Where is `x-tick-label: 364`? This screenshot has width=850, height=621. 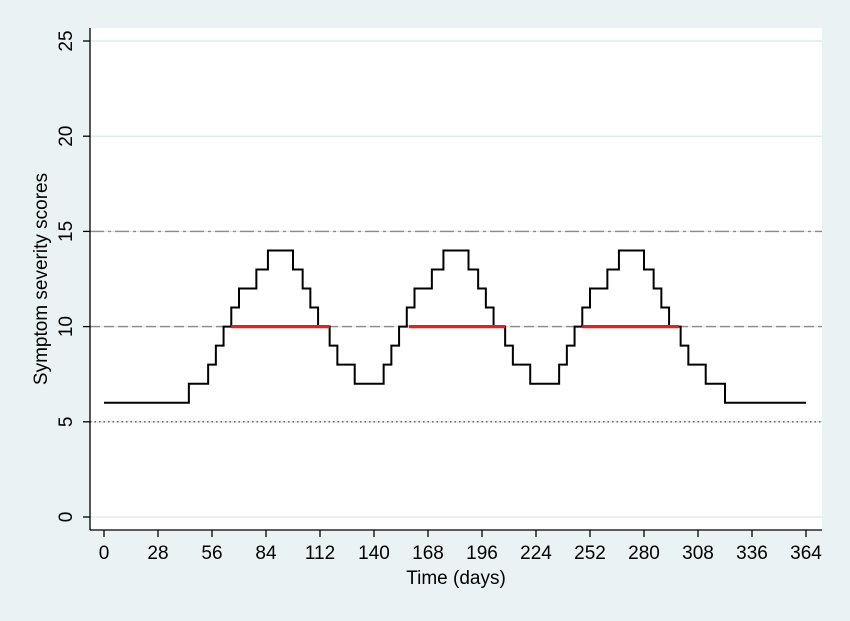 x-tick-label: 364 is located at coordinates (806, 553).